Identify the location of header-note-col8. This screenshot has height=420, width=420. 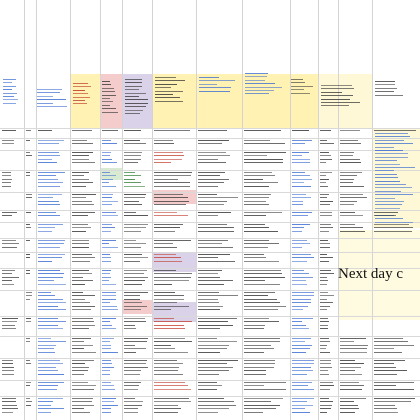
(219, 90).